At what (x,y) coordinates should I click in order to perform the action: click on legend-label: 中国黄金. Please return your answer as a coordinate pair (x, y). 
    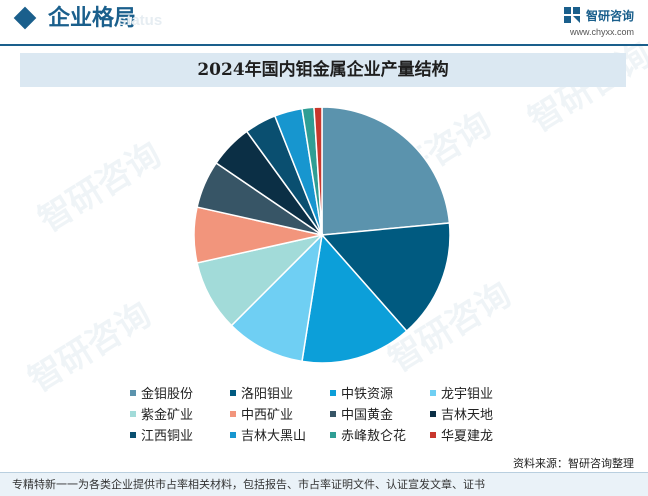
    Looking at the image, I should click on (367, 415).